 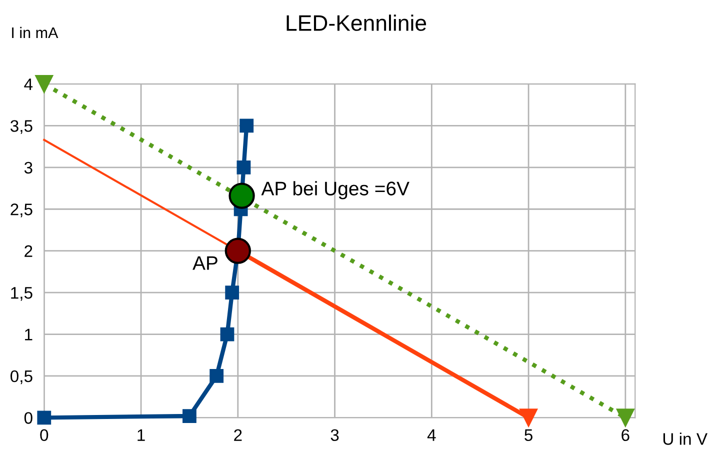 What do you see at coordinates (28, 168) in the screenshot?
I see `y-tick-label: 3` at bounding box center [28, 168].